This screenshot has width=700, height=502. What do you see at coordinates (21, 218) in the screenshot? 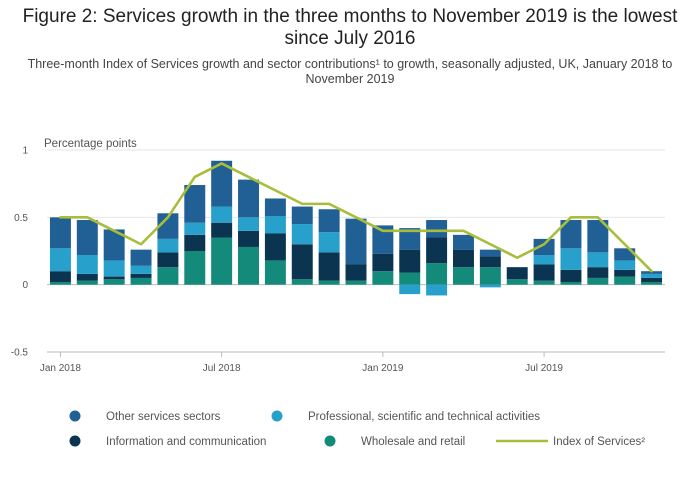
I see `y-tick-label: 0.5` at bounding box center [21, 218].